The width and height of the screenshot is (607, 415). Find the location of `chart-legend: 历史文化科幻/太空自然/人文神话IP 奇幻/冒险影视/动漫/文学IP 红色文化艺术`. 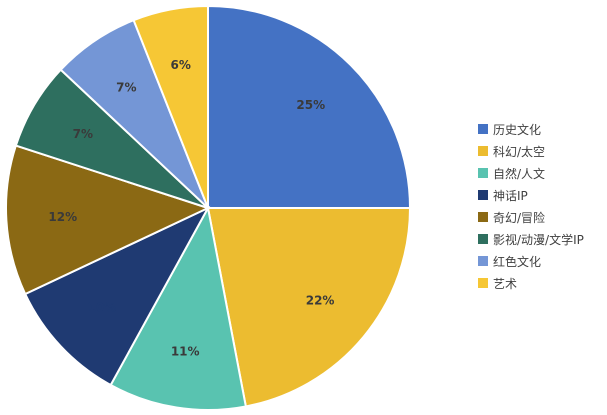

chart-legend: 历史文化科幻/太空自然/人文神话IP 奇幻/冒险影视/动漫/文学IP 红色文化艺术 is located at coordinates (542, 206).